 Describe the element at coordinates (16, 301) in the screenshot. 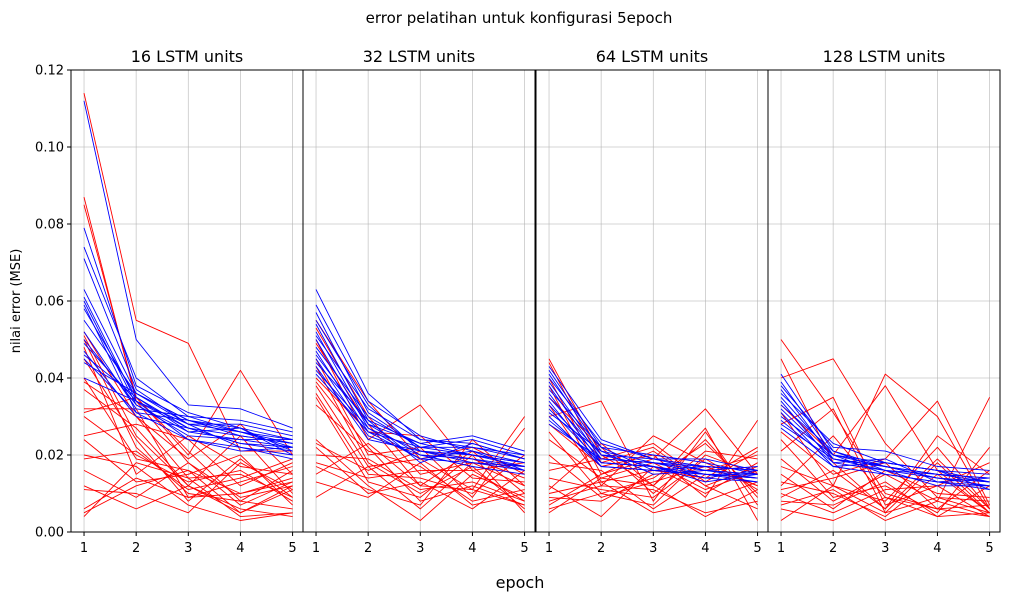

I see `y-axis-label: nilai error (MSE)` at that location.